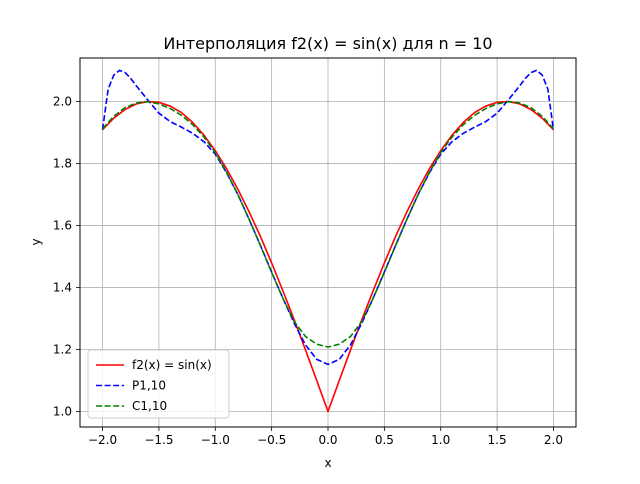 The height and width of the screenshot is (484, 640). What do you see at coordinates (62, 411) in the screenshot?
I see `y-tick-label: 1.0` at bounding box center [62, 411].